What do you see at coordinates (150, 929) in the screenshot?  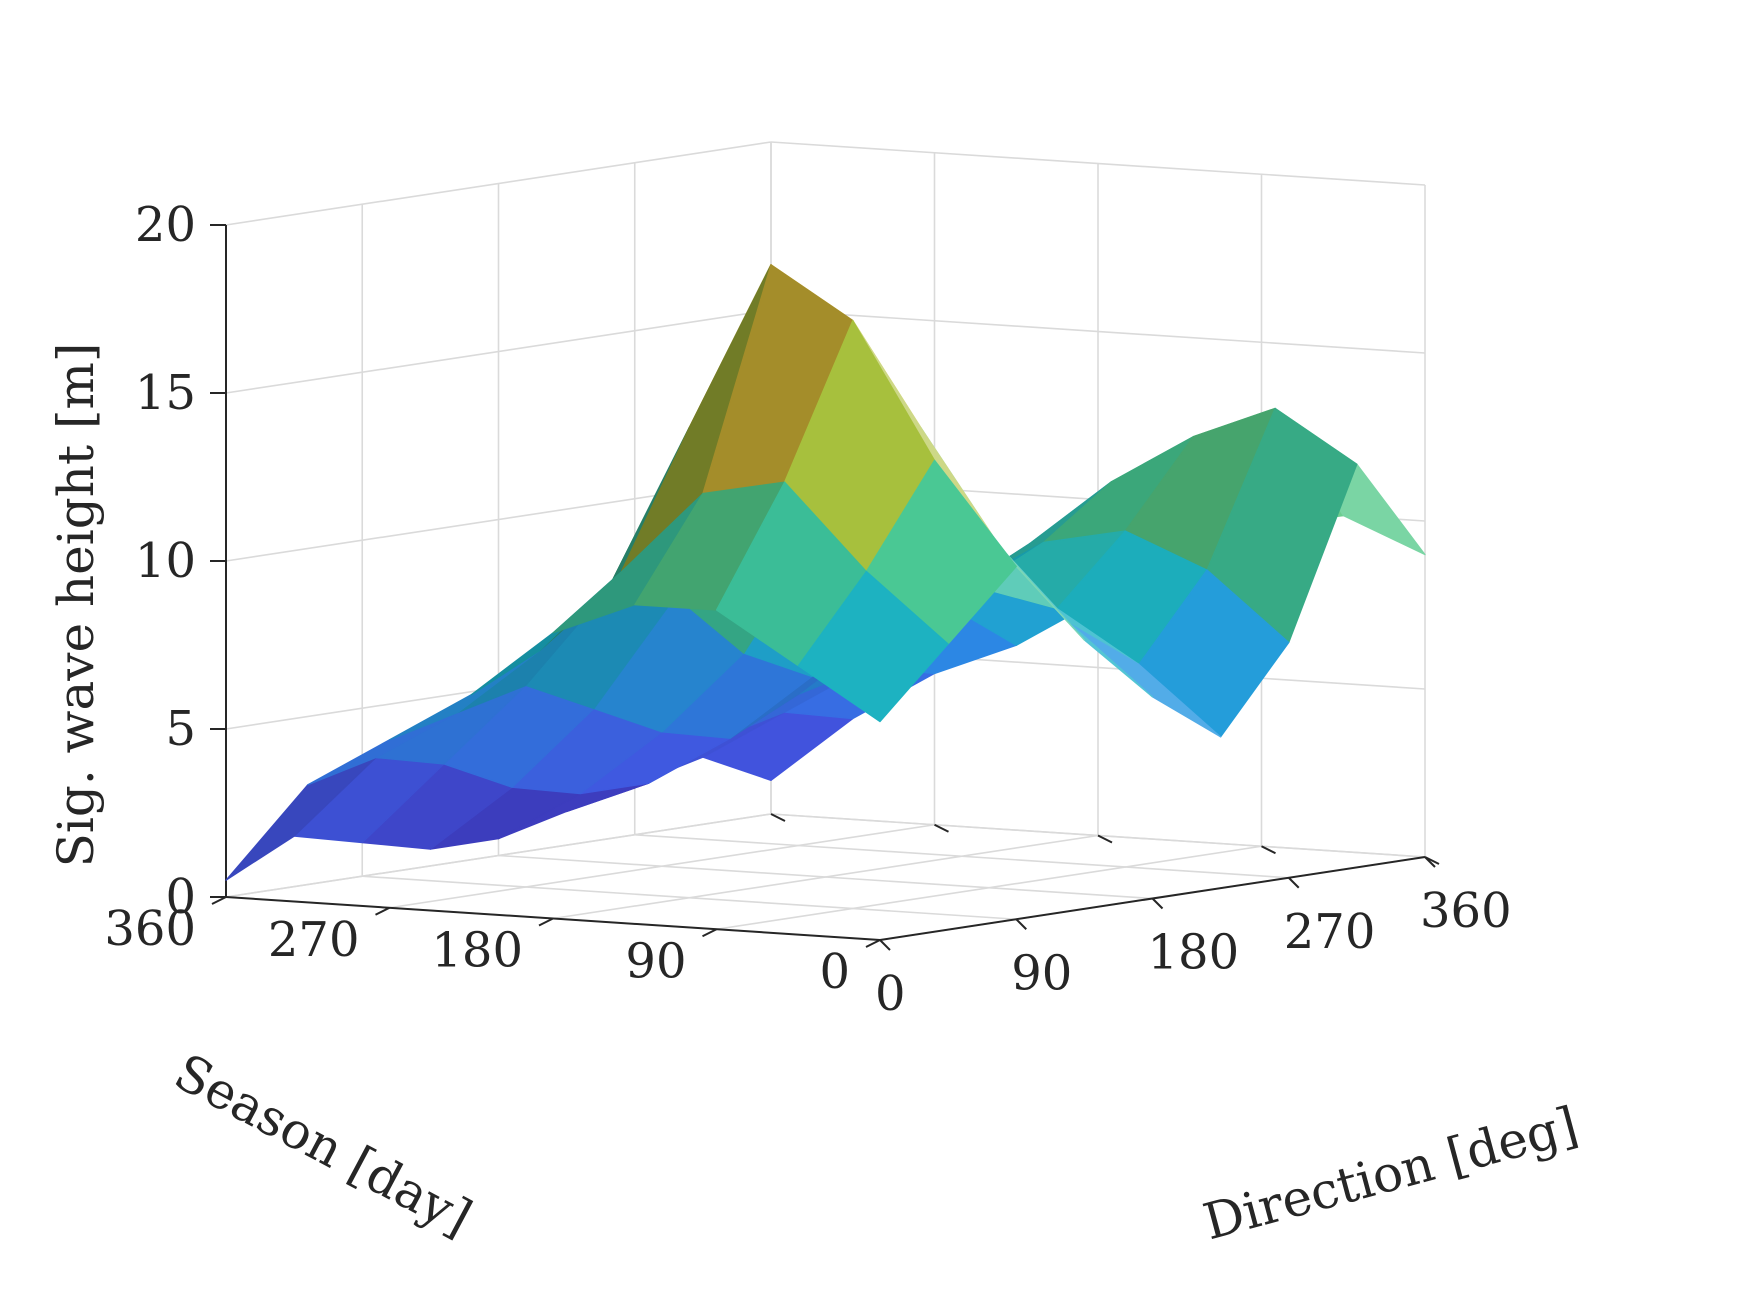 I see `y-tick-label: 360` at bounding box center [150, 929].